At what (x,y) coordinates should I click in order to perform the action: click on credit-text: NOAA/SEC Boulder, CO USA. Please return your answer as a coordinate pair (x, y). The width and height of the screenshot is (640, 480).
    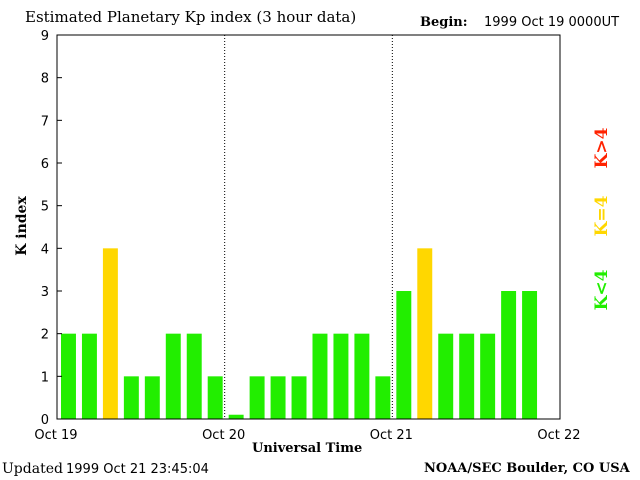
    Looking at the image, I should click on (527, 468).